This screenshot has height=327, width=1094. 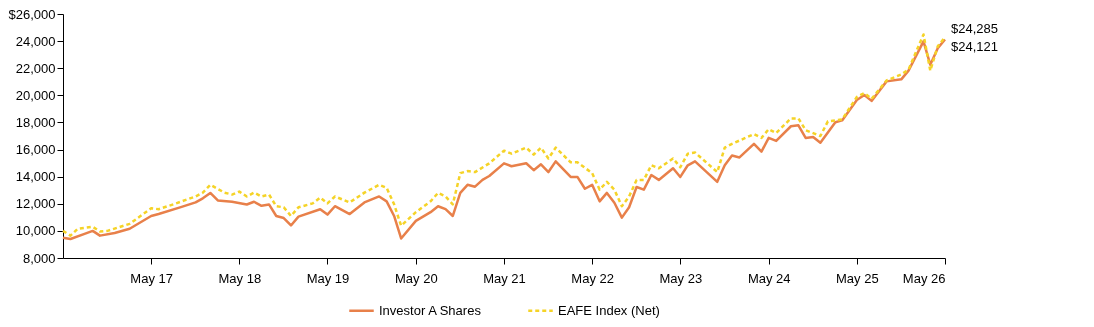 I want to click on x-tick-label: May 19, so click(x=328, y=278).